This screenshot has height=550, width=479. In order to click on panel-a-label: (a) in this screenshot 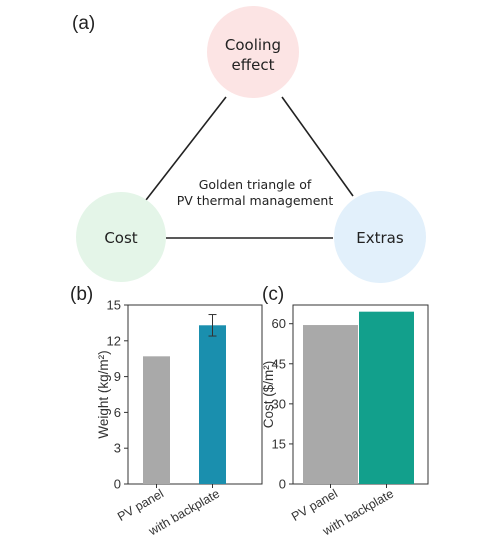, I will do `click(83, 23)`.